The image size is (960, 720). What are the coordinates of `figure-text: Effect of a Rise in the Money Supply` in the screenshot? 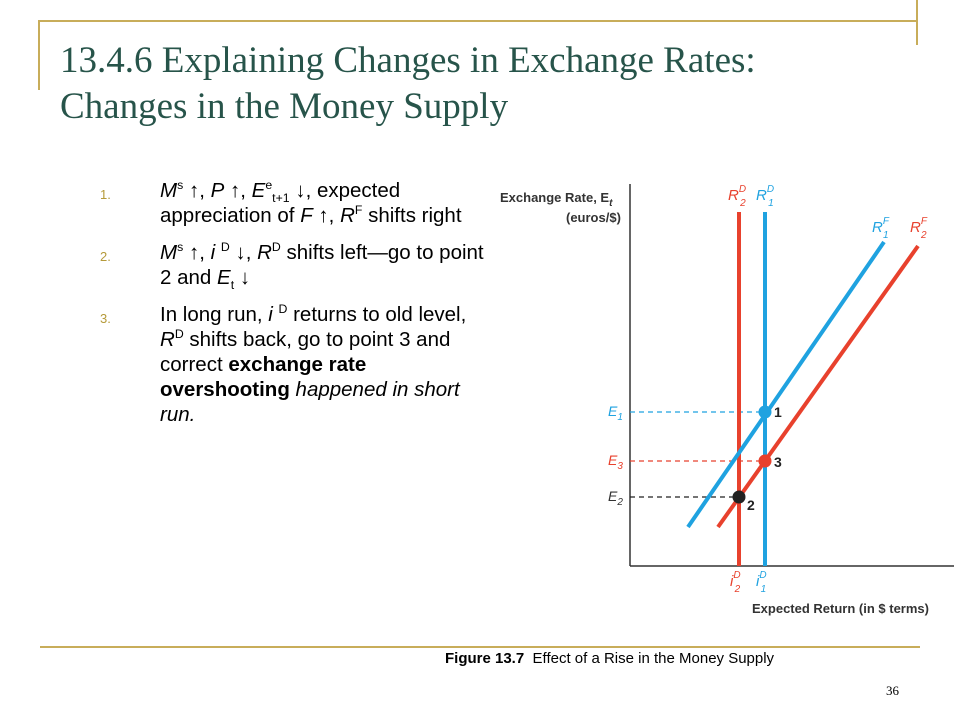 It's located at (649, 658).